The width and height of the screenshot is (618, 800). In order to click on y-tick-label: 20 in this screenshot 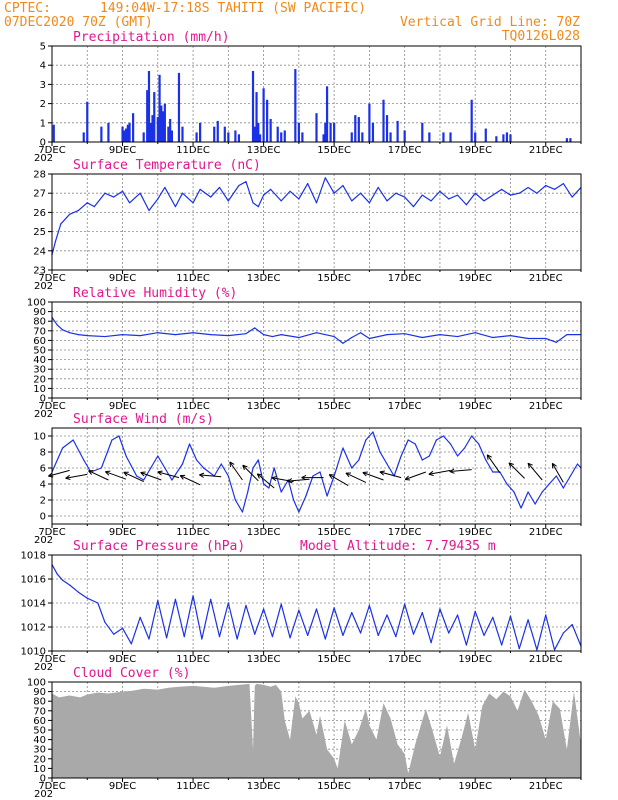, I will do `click(39, 759)`.